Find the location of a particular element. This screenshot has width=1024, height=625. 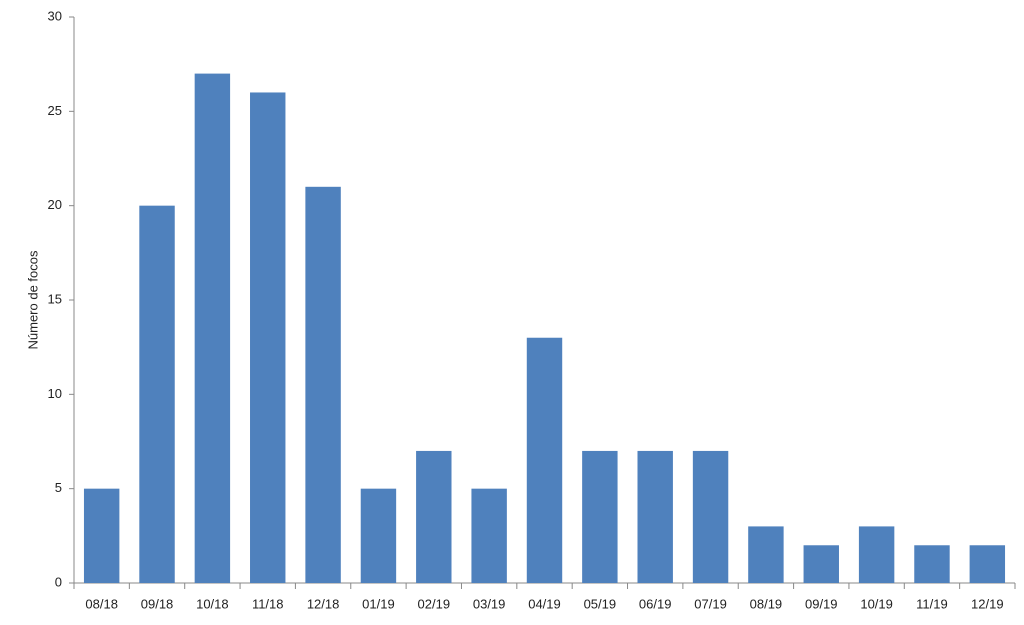

x-tick-label: 08/18 is located at coordinates (101, 603).